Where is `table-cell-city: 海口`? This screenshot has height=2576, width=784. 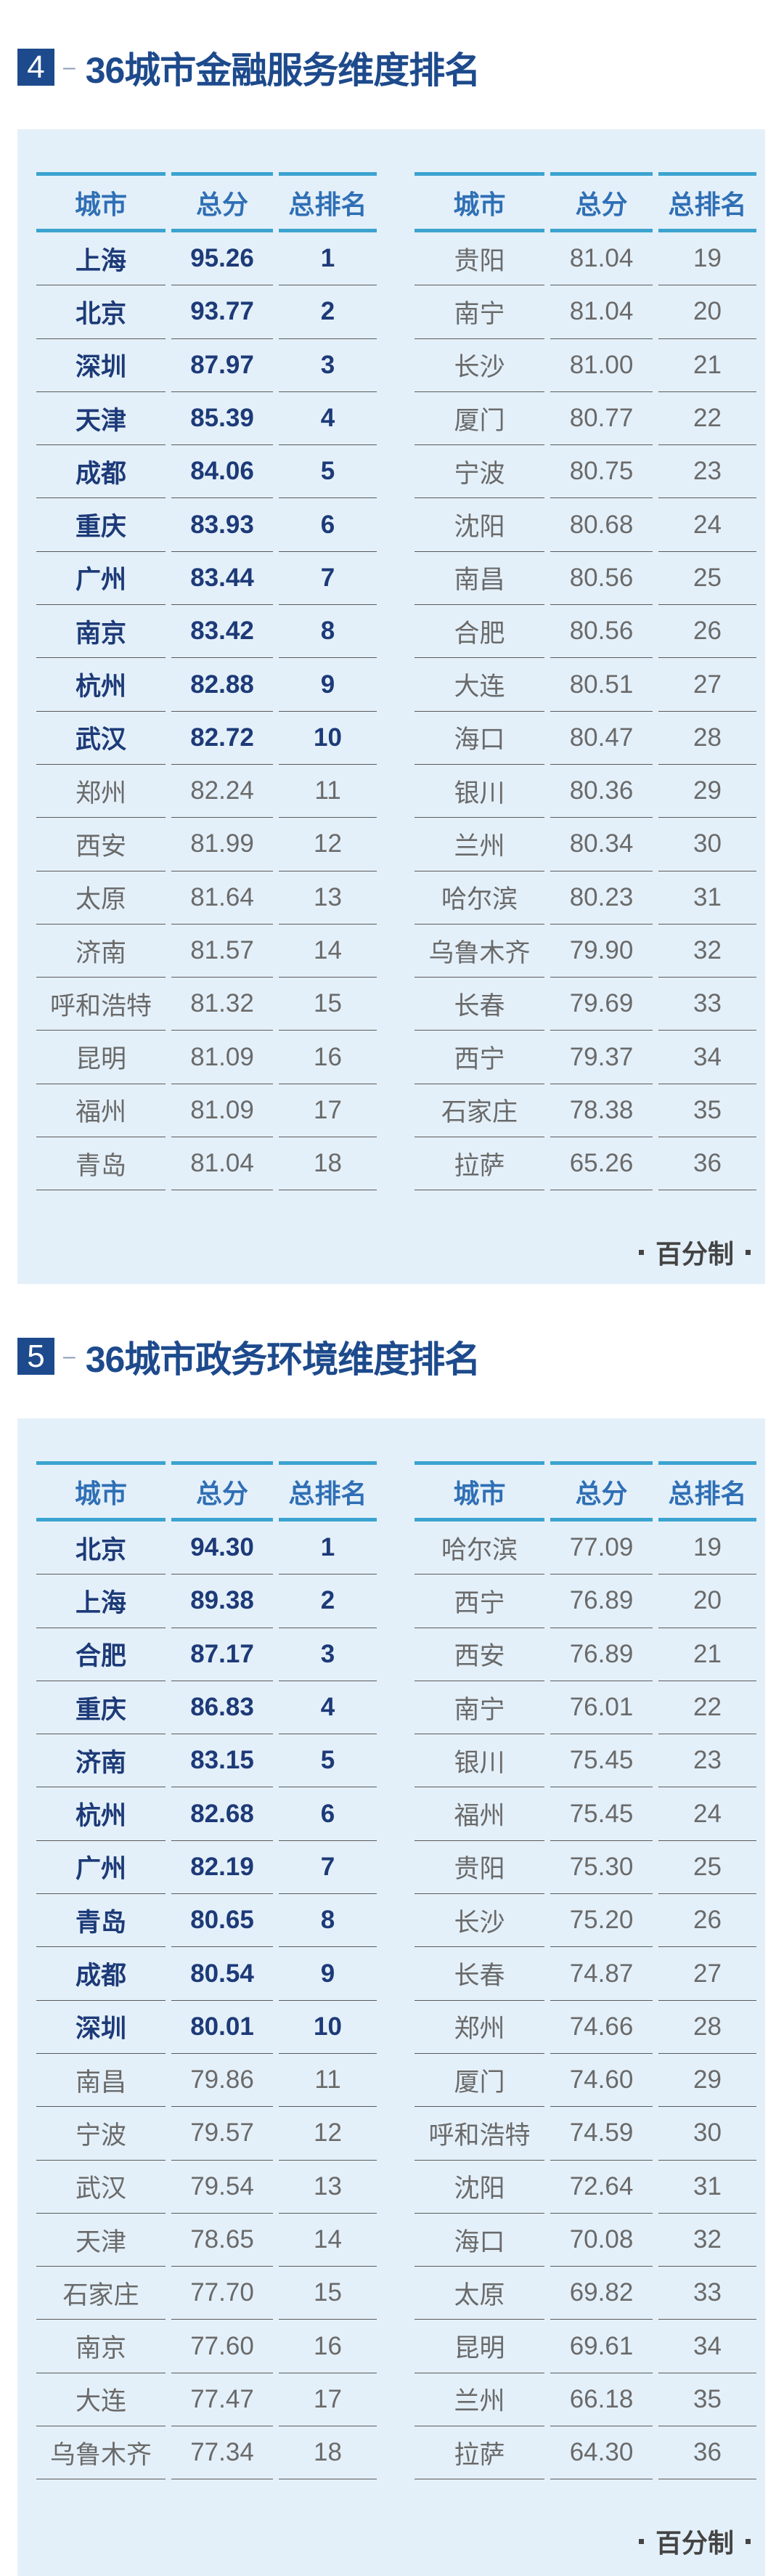
table-cell-city: 海口 is located at coordinates (480, 738).